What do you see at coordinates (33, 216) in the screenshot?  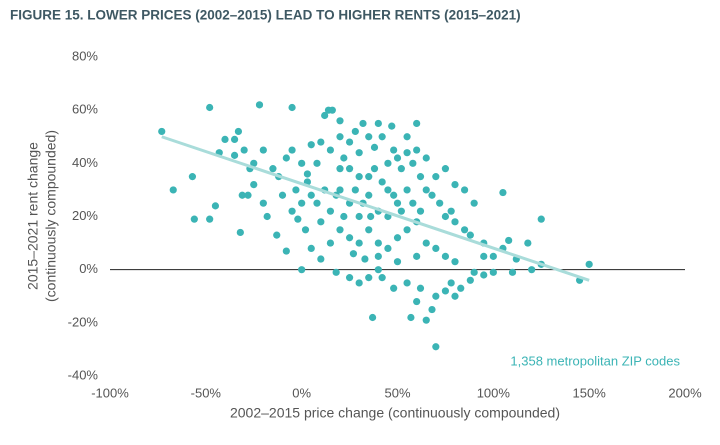 I see `y-axis-label: 2015–2021 rent change` at bounding box center [33, 216].